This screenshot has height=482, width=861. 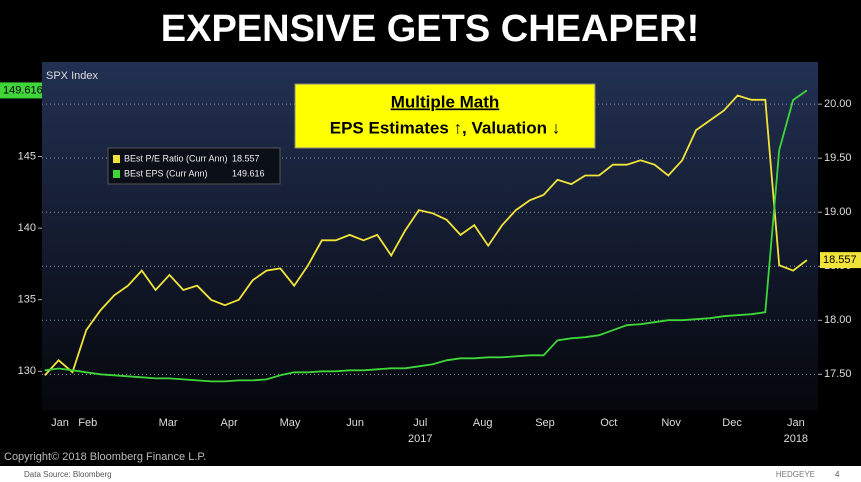 I want to click on annotation-text: EPS Estimates ↑, Valuation ↓, so click(x=445, y=127).